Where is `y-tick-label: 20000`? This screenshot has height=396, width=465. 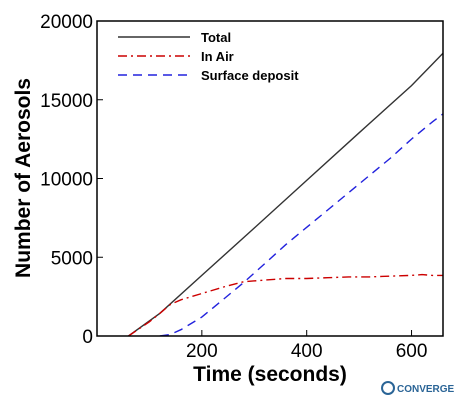
y-tick-label: 20000 is located at coordinates (66, 22).